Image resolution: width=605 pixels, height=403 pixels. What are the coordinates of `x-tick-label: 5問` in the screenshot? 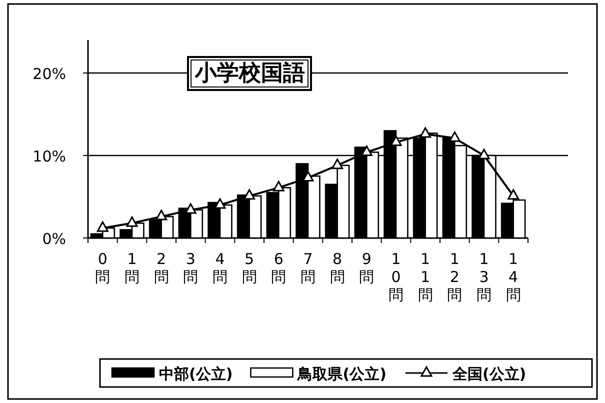 It's located at (249, 268).